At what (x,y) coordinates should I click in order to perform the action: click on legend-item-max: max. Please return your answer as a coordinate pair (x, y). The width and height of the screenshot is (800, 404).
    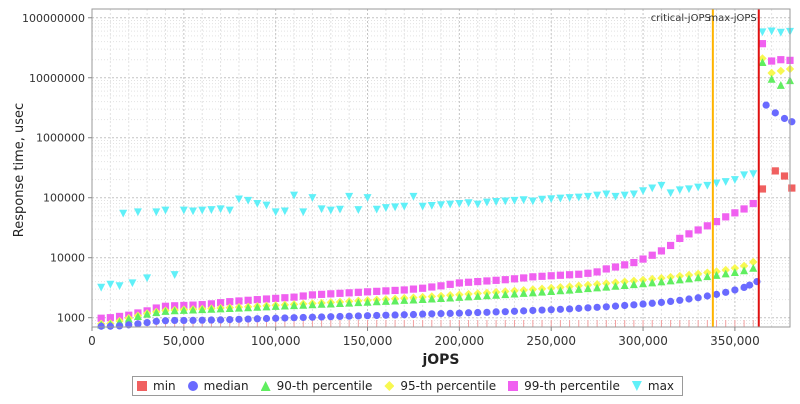
    Looking at the image, I should click on (652, 386).